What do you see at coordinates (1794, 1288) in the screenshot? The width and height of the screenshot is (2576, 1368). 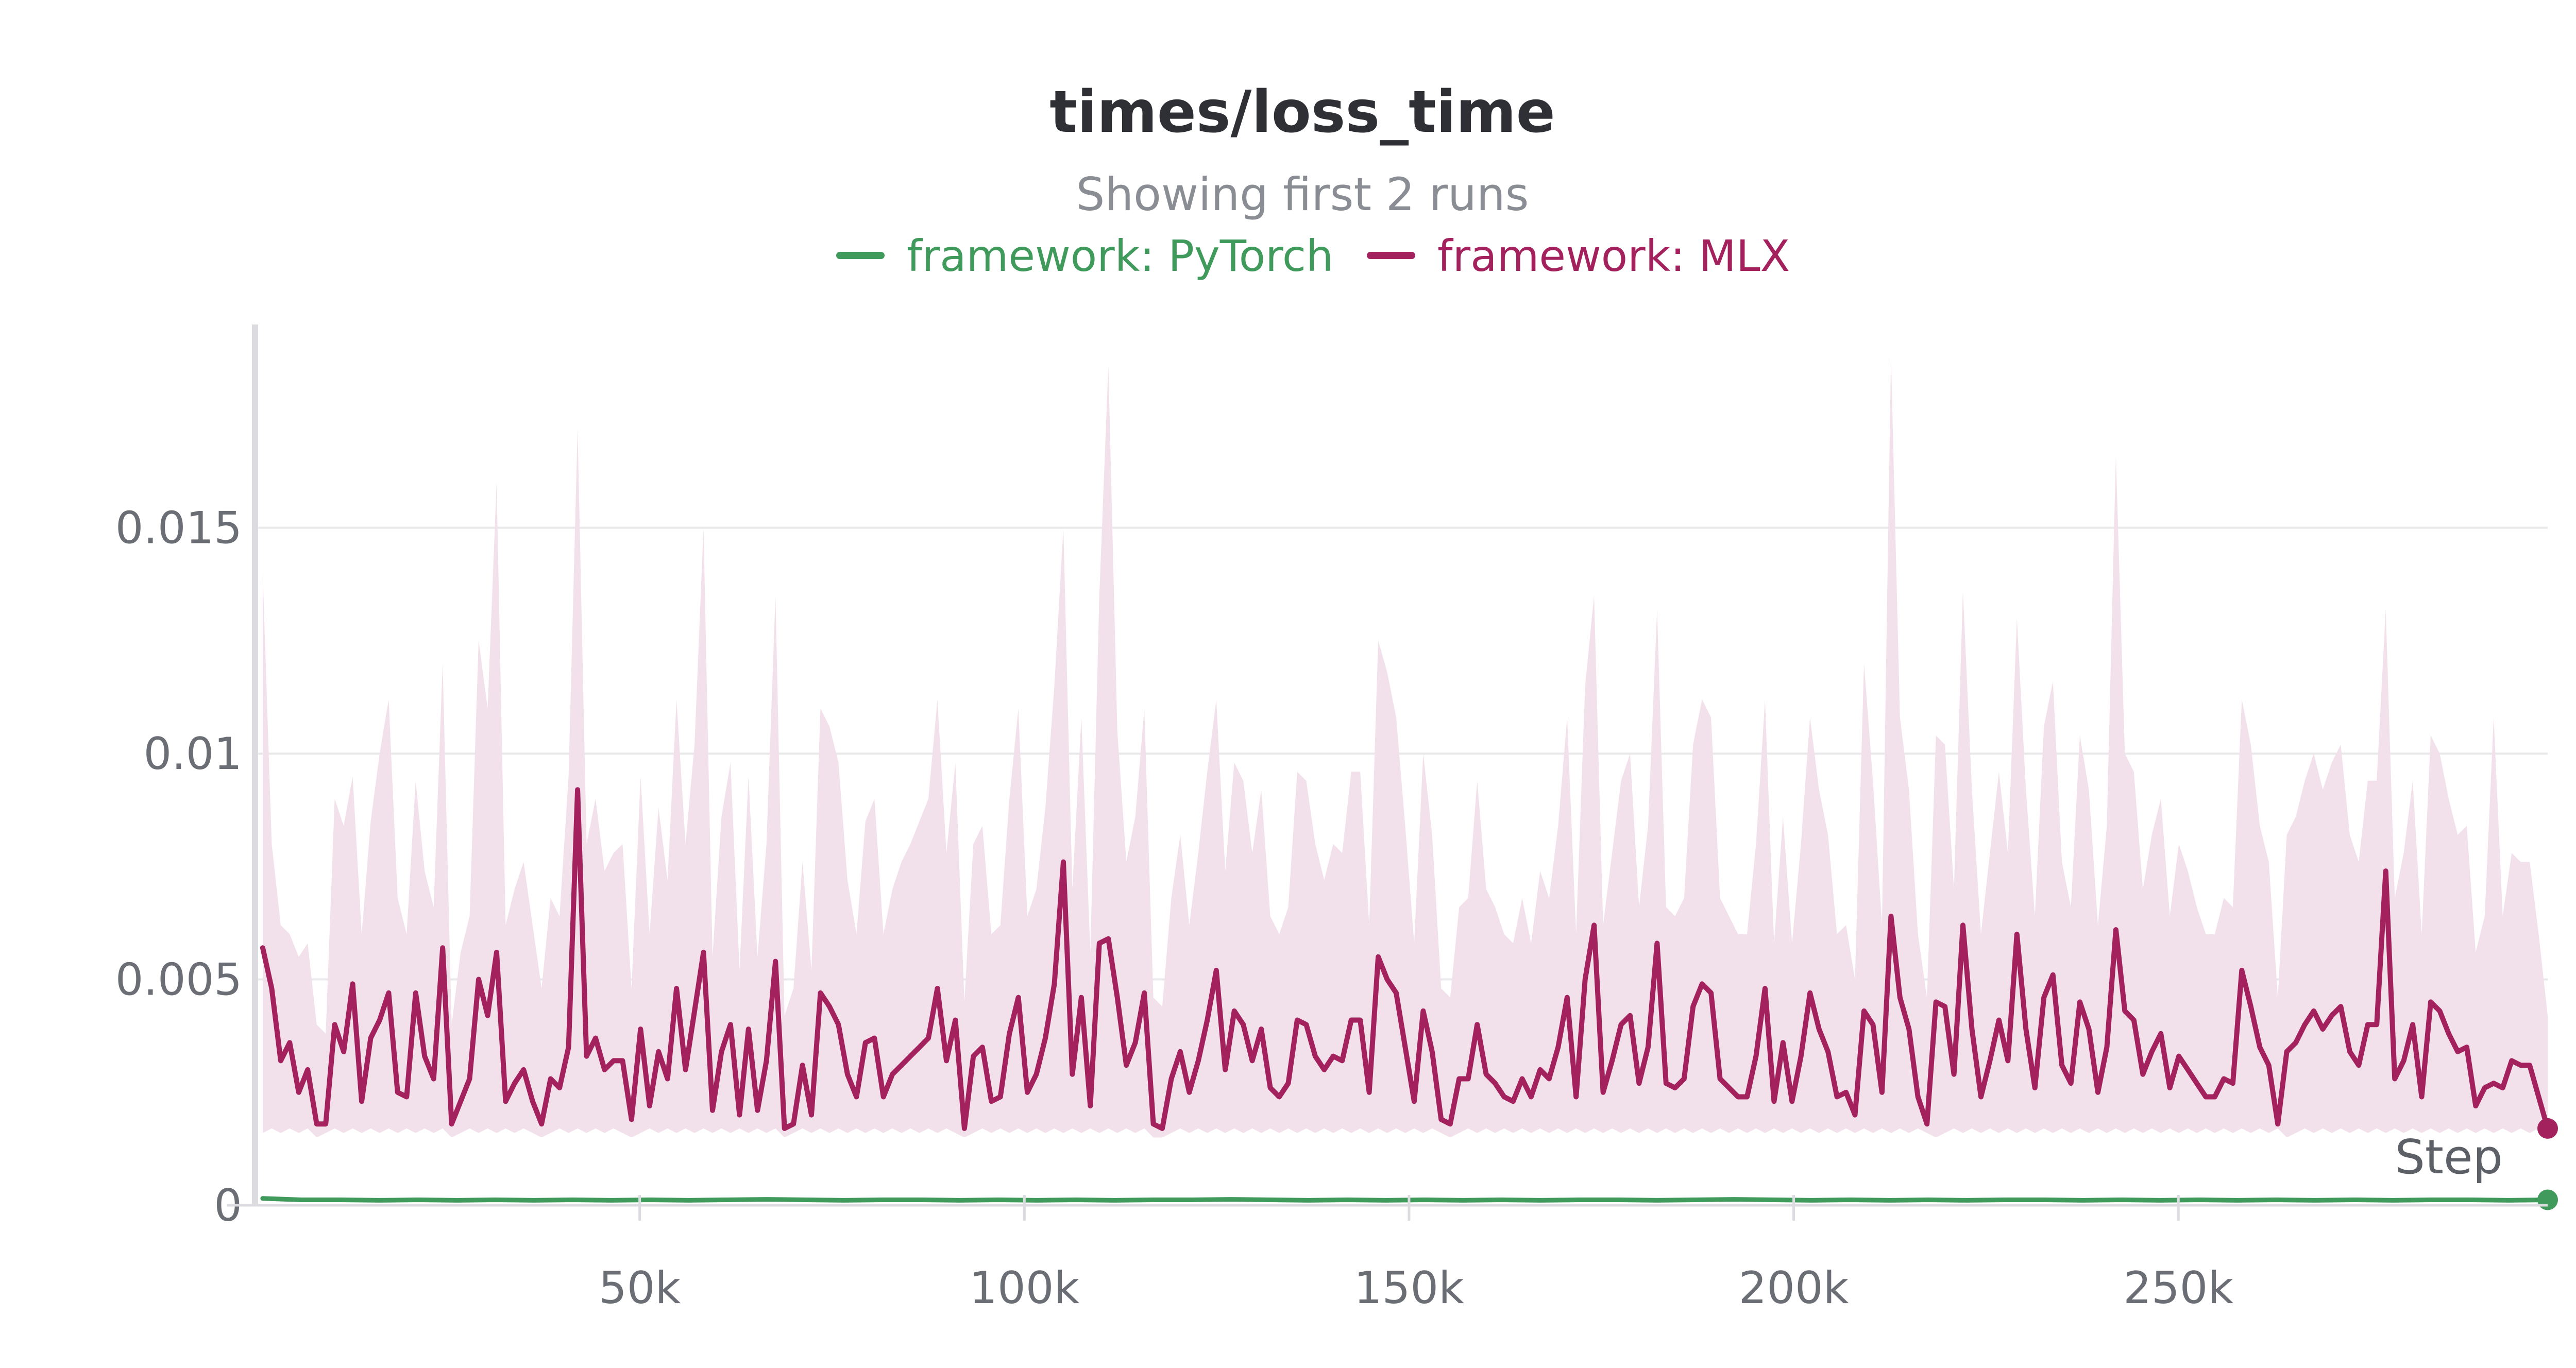 I see `x-tick-label: 200k` at bounding box center [1794, 1288].